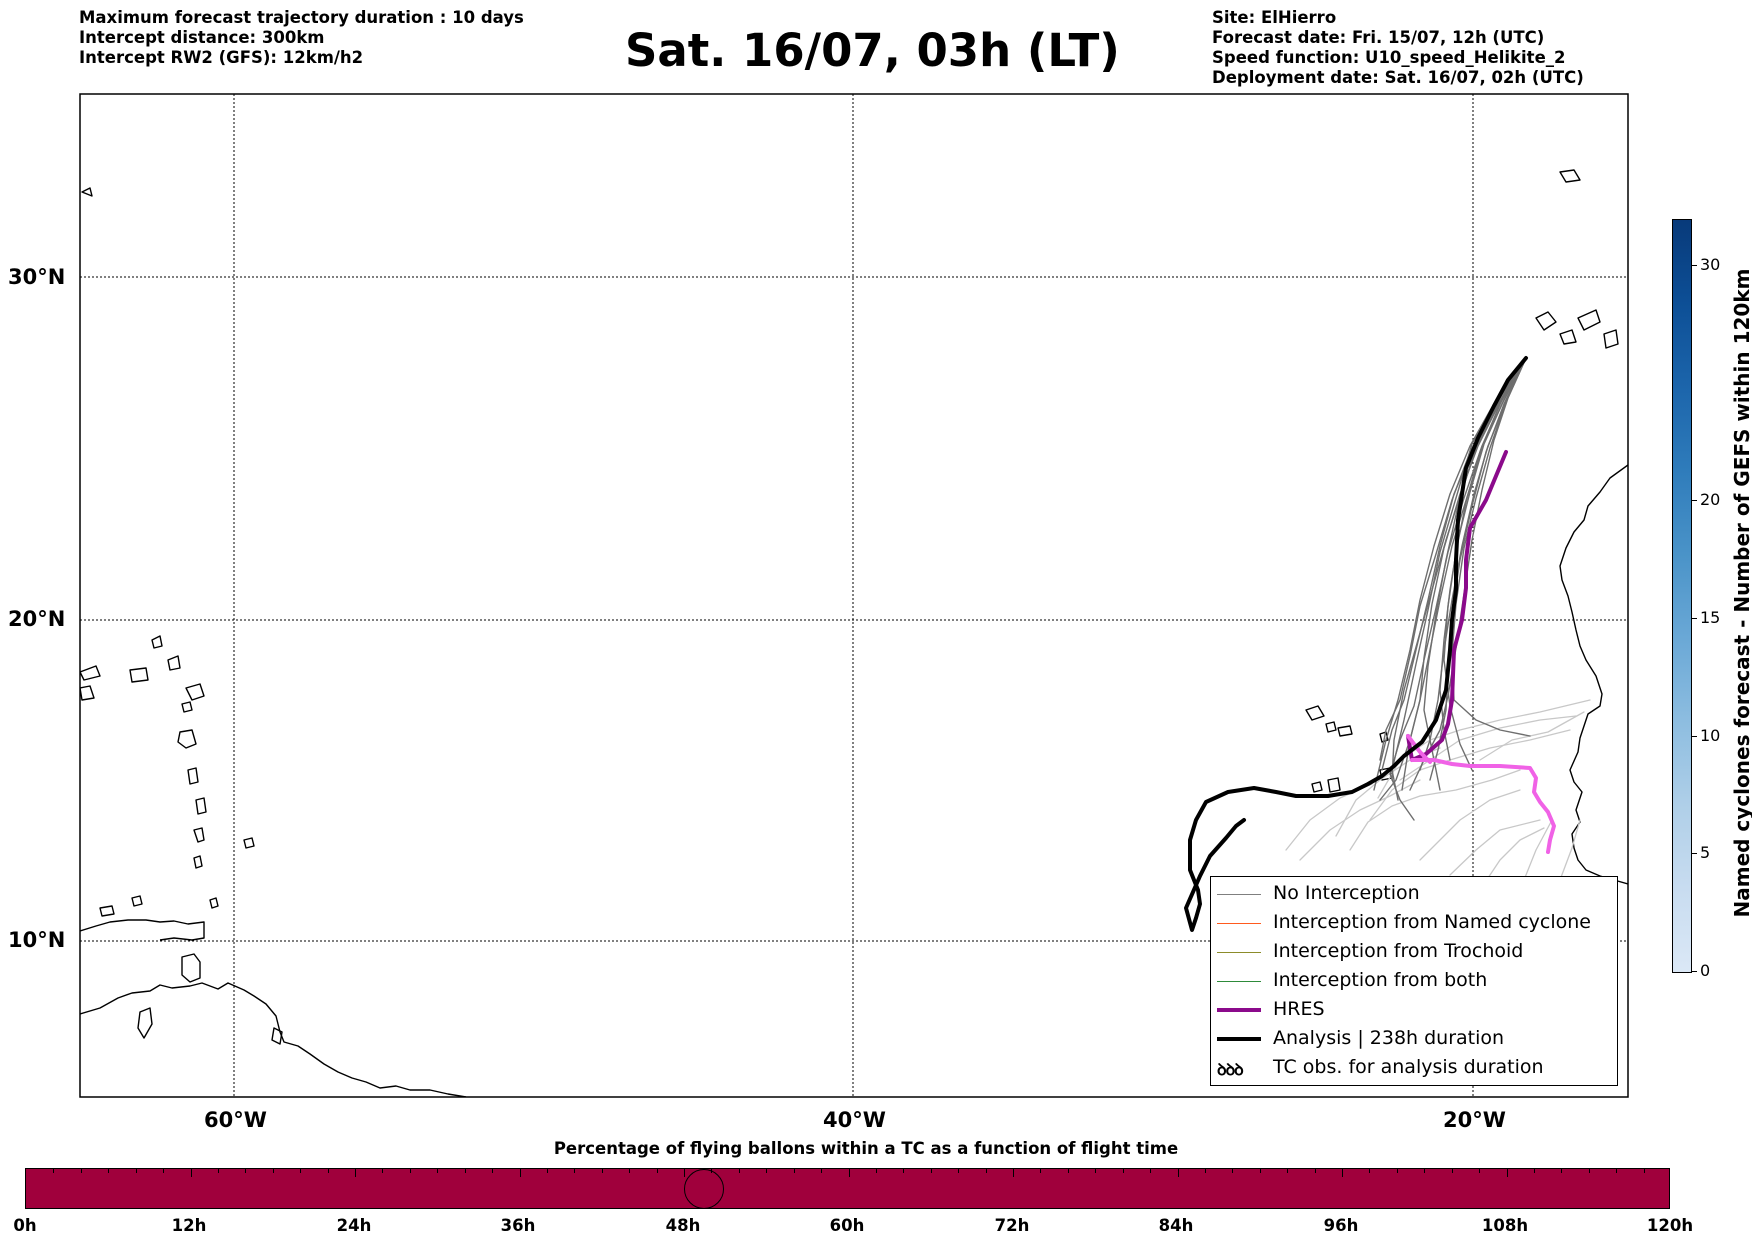 The width and height of the screenshot is (1752, 1241). Describe the element at coordinates (1589, 320) in the screenshot. I see `island-canaries-fuerteventura` at that location.